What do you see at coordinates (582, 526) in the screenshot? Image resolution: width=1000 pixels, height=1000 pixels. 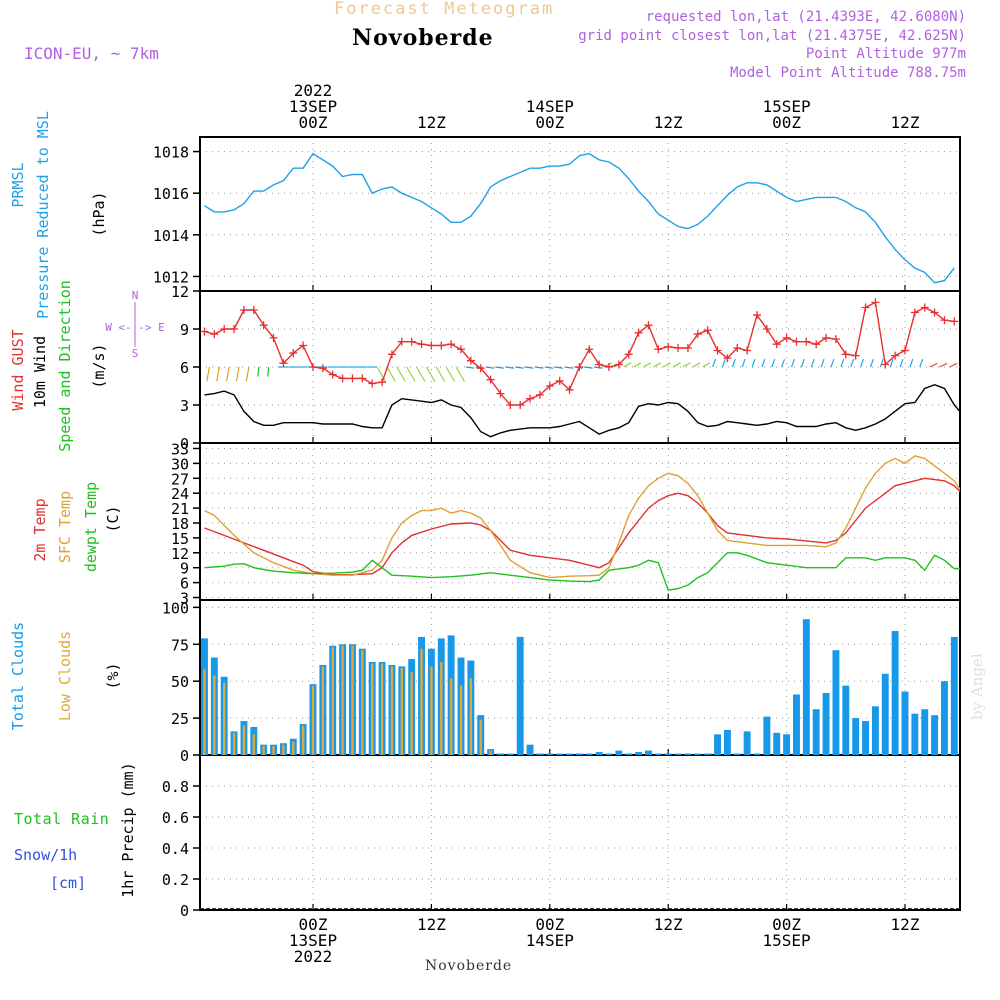 I see `temp-2m-series-line` at bounding box center [582, 526].